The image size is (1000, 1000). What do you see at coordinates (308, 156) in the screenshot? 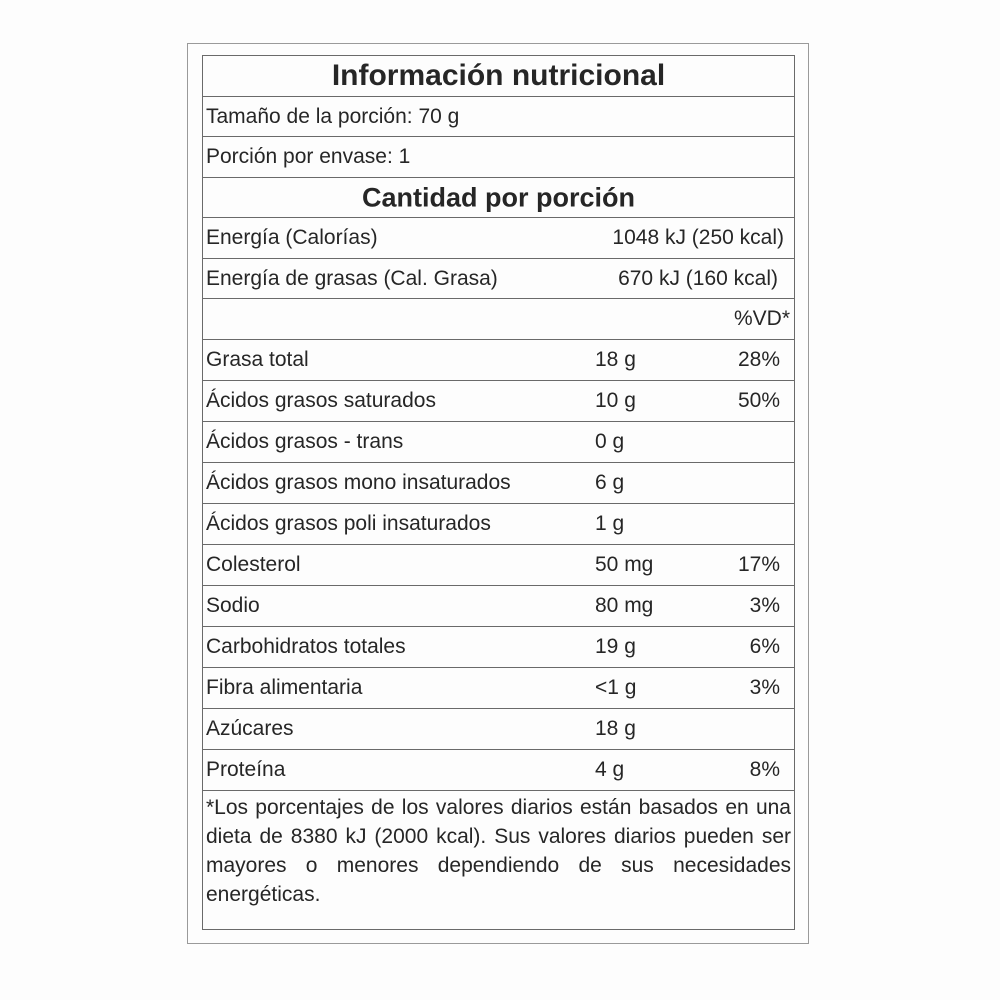
I see `servings-per-container: Porción por envase: 1` at bounding box center [308, 156].